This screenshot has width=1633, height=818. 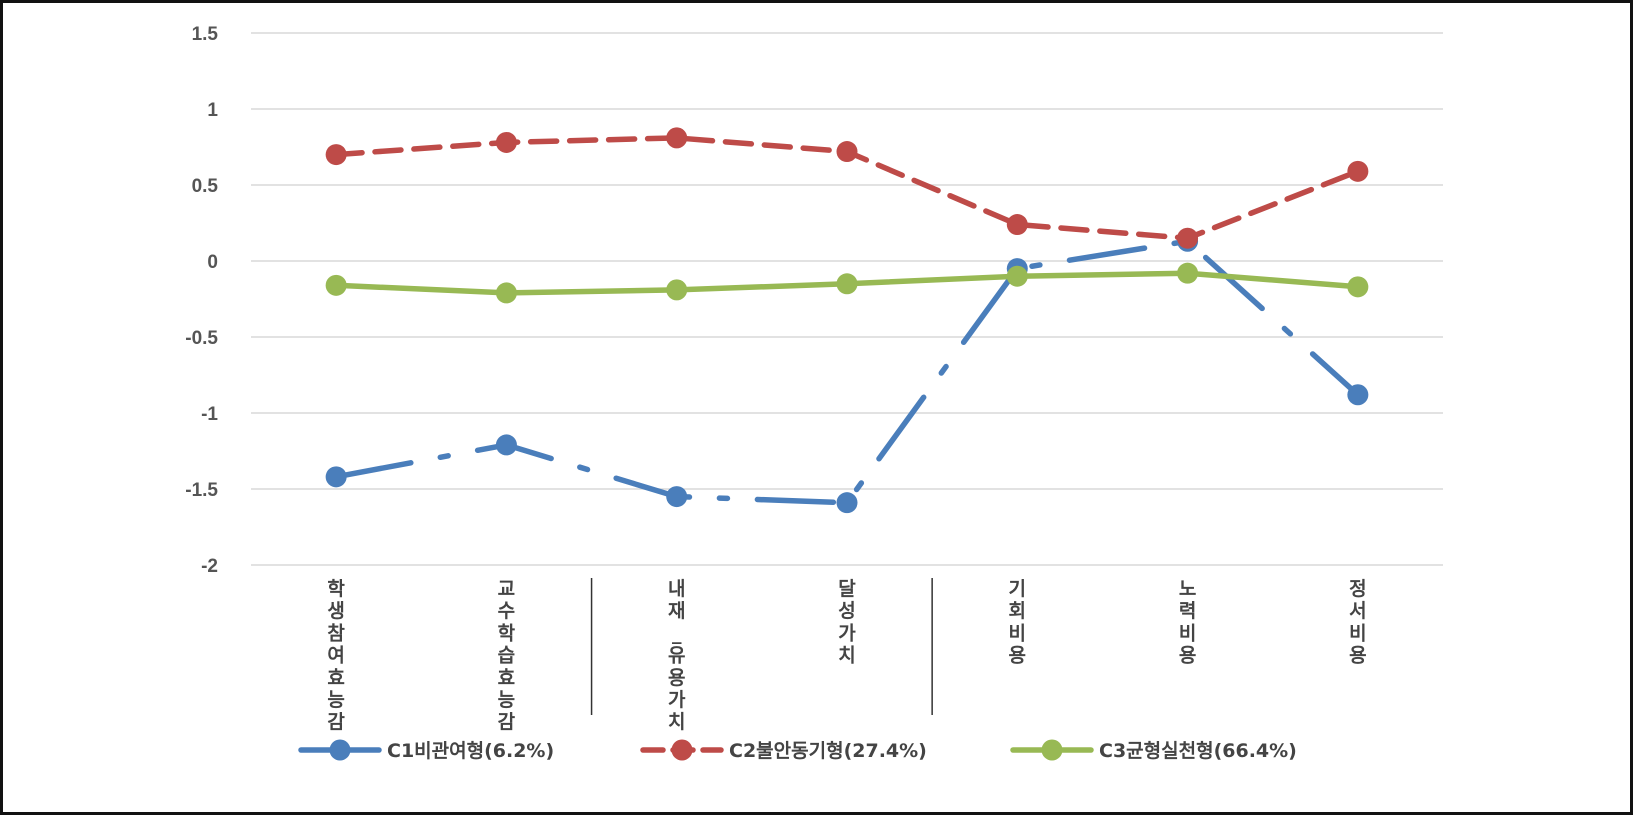 What do you see at coordinates (828, 751) in the screenshot?
I see `legend-label: C2불안동기형(27.4%)` at bounding box center [828, 751].